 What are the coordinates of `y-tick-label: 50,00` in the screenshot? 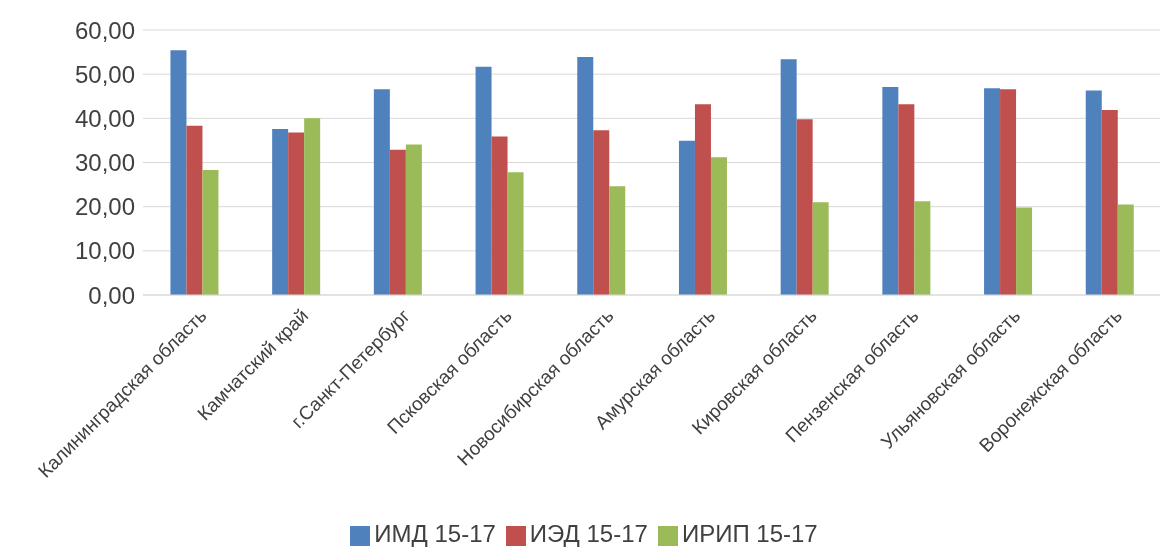 It's located at (104, 74).